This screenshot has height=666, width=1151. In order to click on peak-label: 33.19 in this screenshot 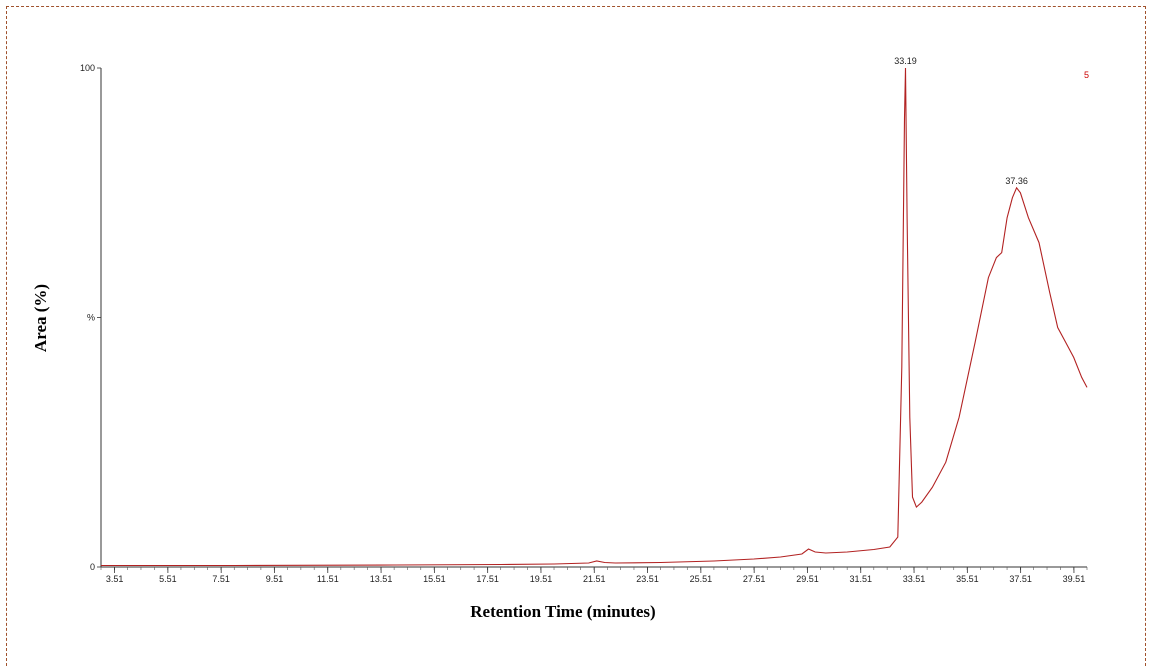, I will do `click(905, 61)`.